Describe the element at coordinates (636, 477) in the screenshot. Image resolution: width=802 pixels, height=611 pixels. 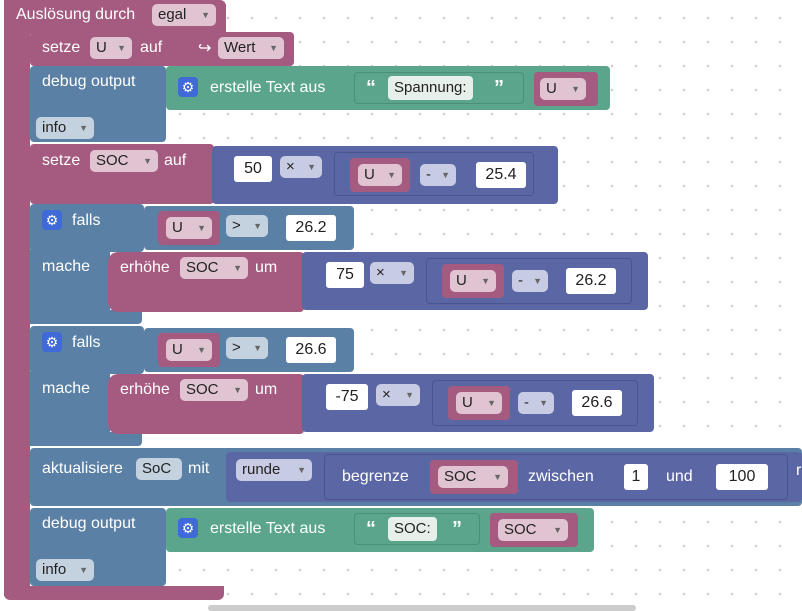
I see `clamp-low-number: 1` at that location.